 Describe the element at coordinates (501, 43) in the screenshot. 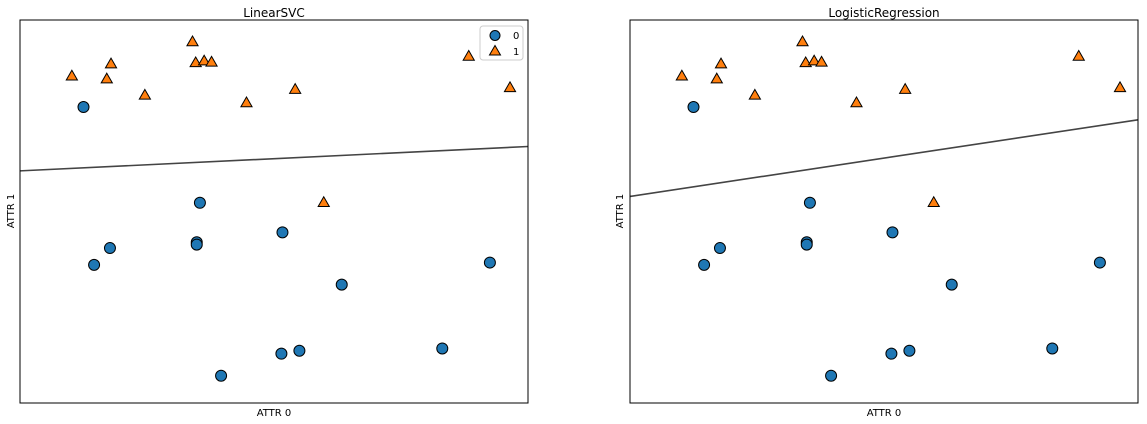

I see `legend: 0 1` at that location.